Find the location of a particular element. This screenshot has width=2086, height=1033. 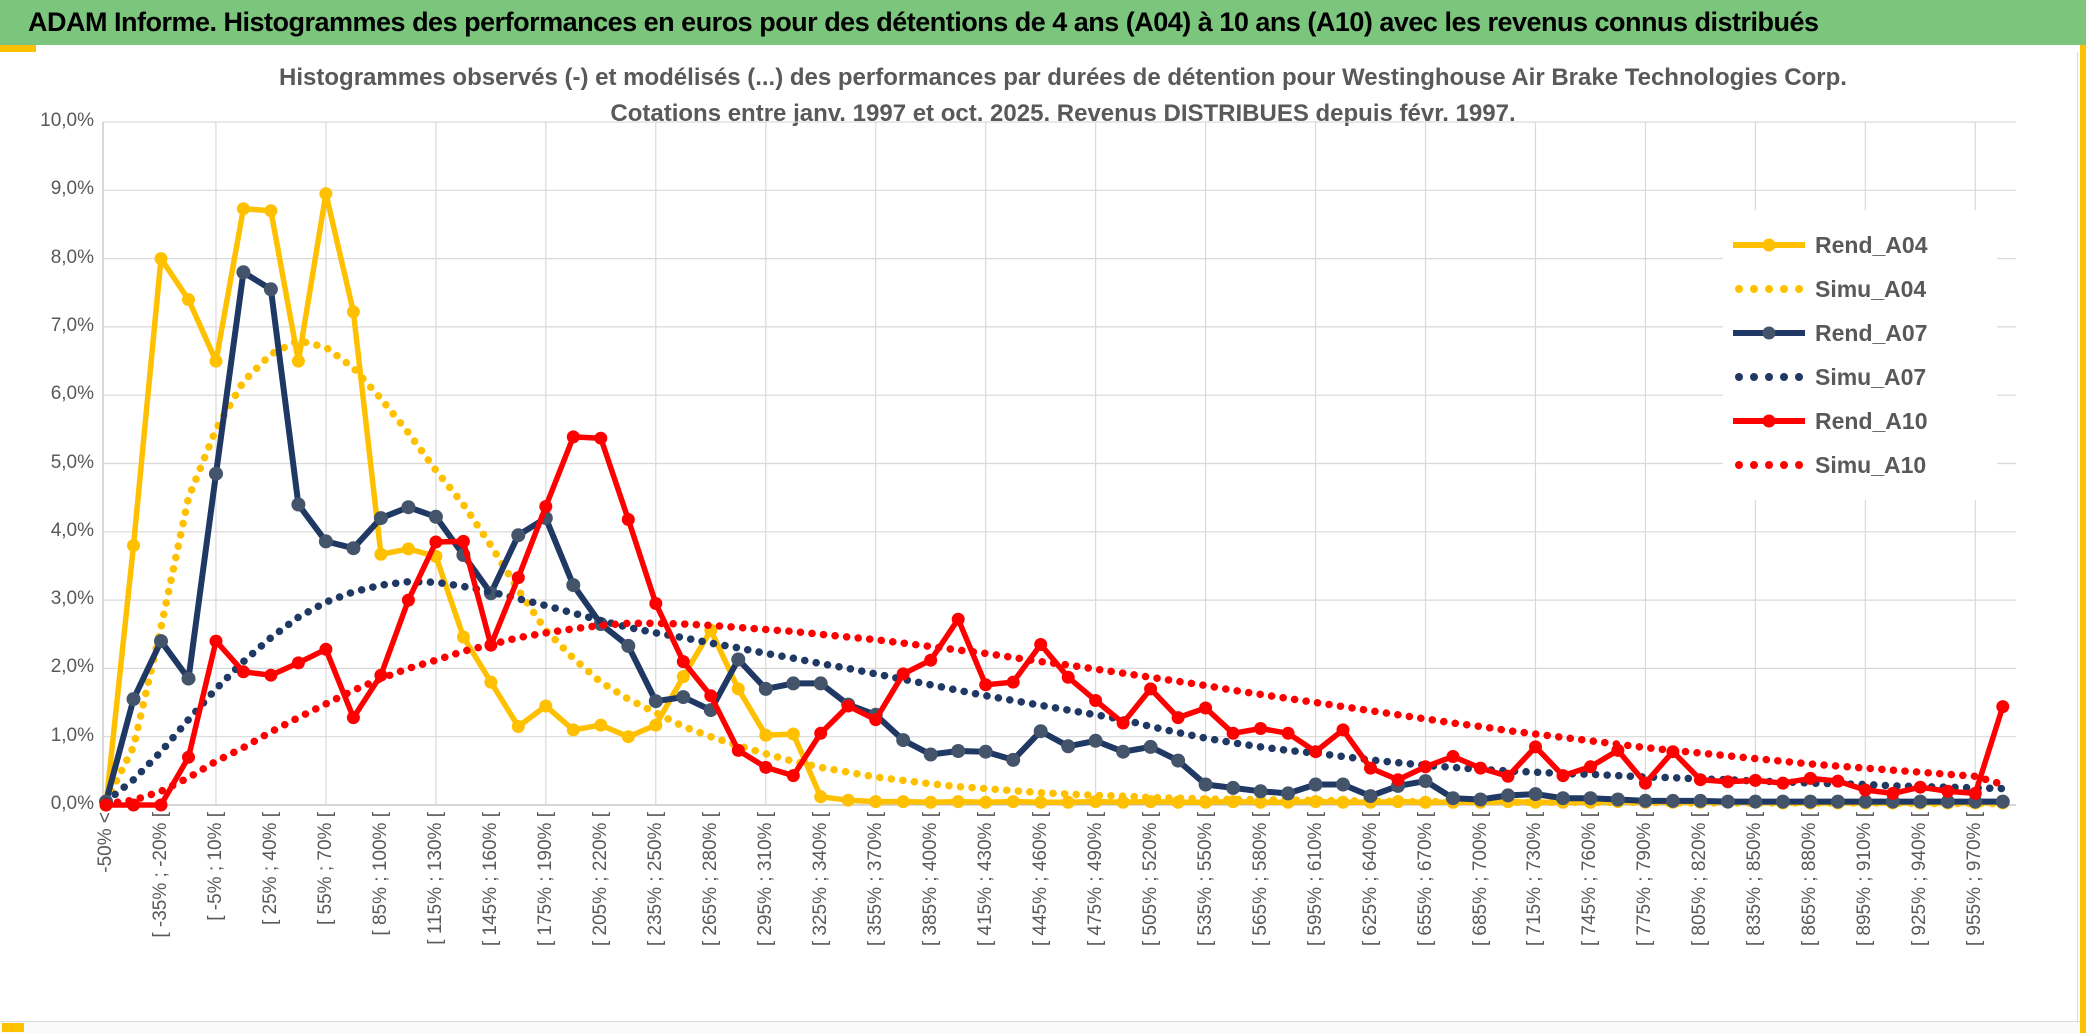

gold-accent-top-left is located at coordinates (18, 48).